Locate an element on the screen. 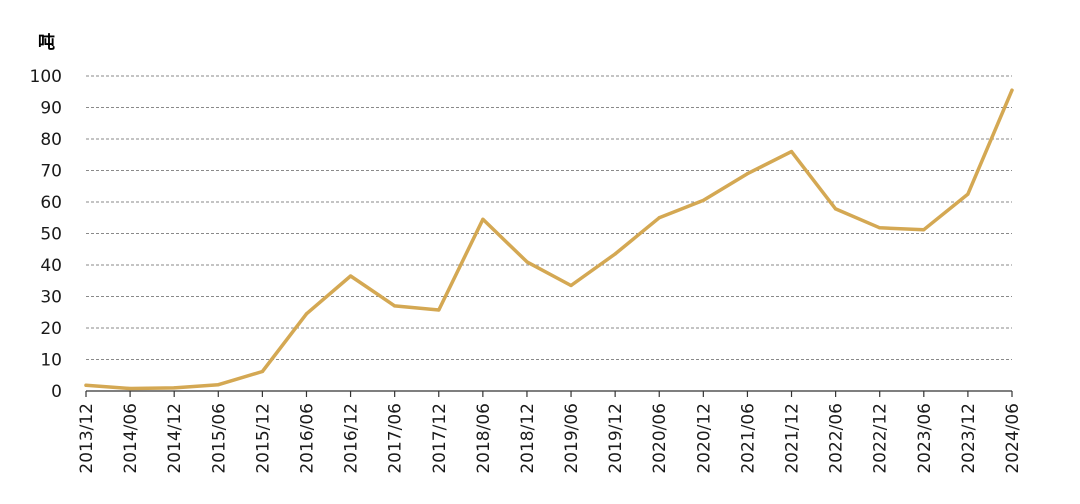 Image resolution: width=1080 pixels, height=504 pixels. y-tick-label-40: 40 is located at coordinates (51, 266).